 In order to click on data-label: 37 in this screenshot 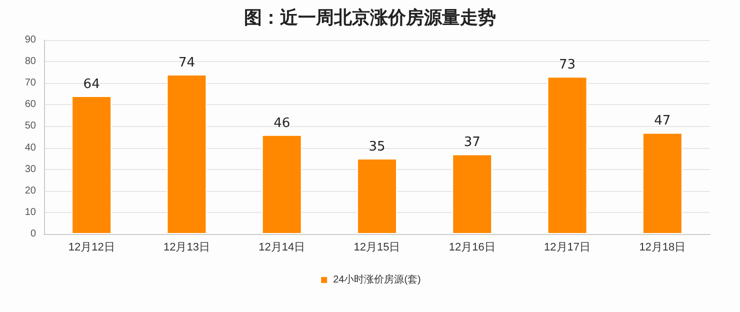, I will do `click(472, 142)`.